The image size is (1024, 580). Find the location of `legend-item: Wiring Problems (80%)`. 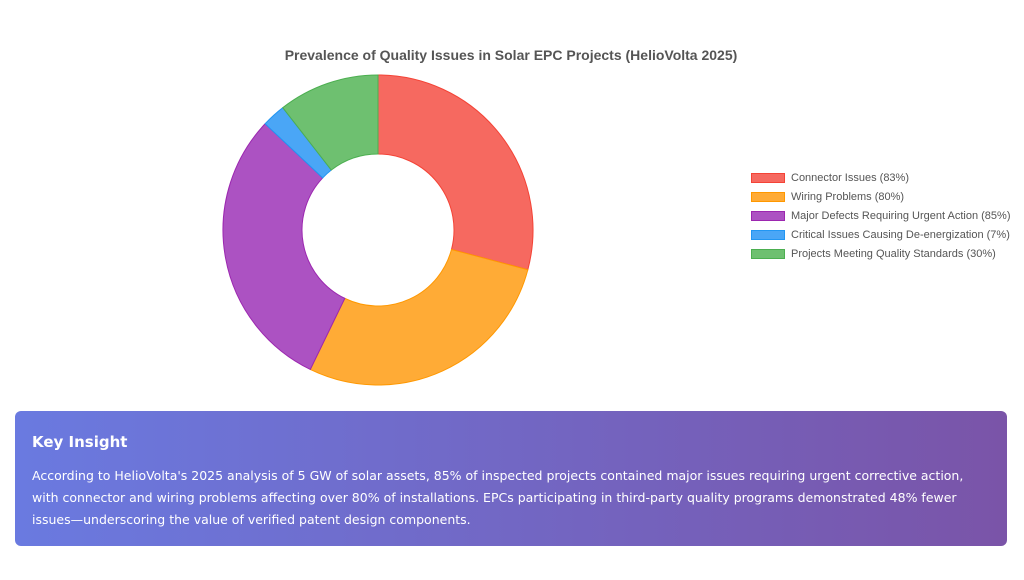

legend-item: Wiring Problems (80%) is located at coordinates (880, 196).